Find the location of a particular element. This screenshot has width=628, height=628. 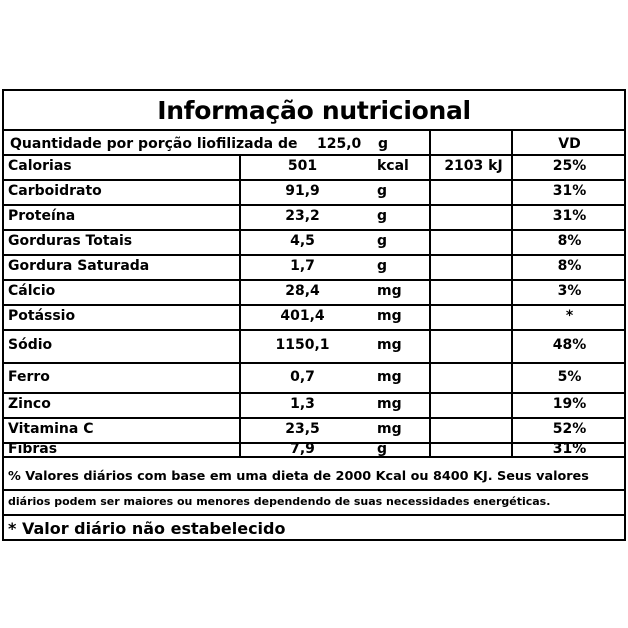

nutrient-vd: 48% is located at coordinates (569, 345).